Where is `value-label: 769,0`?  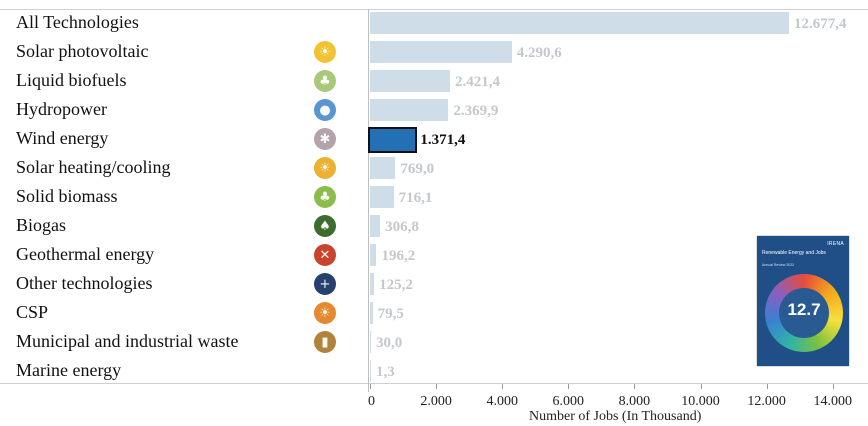 value-label: 769,0 is located at coordinates (417, 169).